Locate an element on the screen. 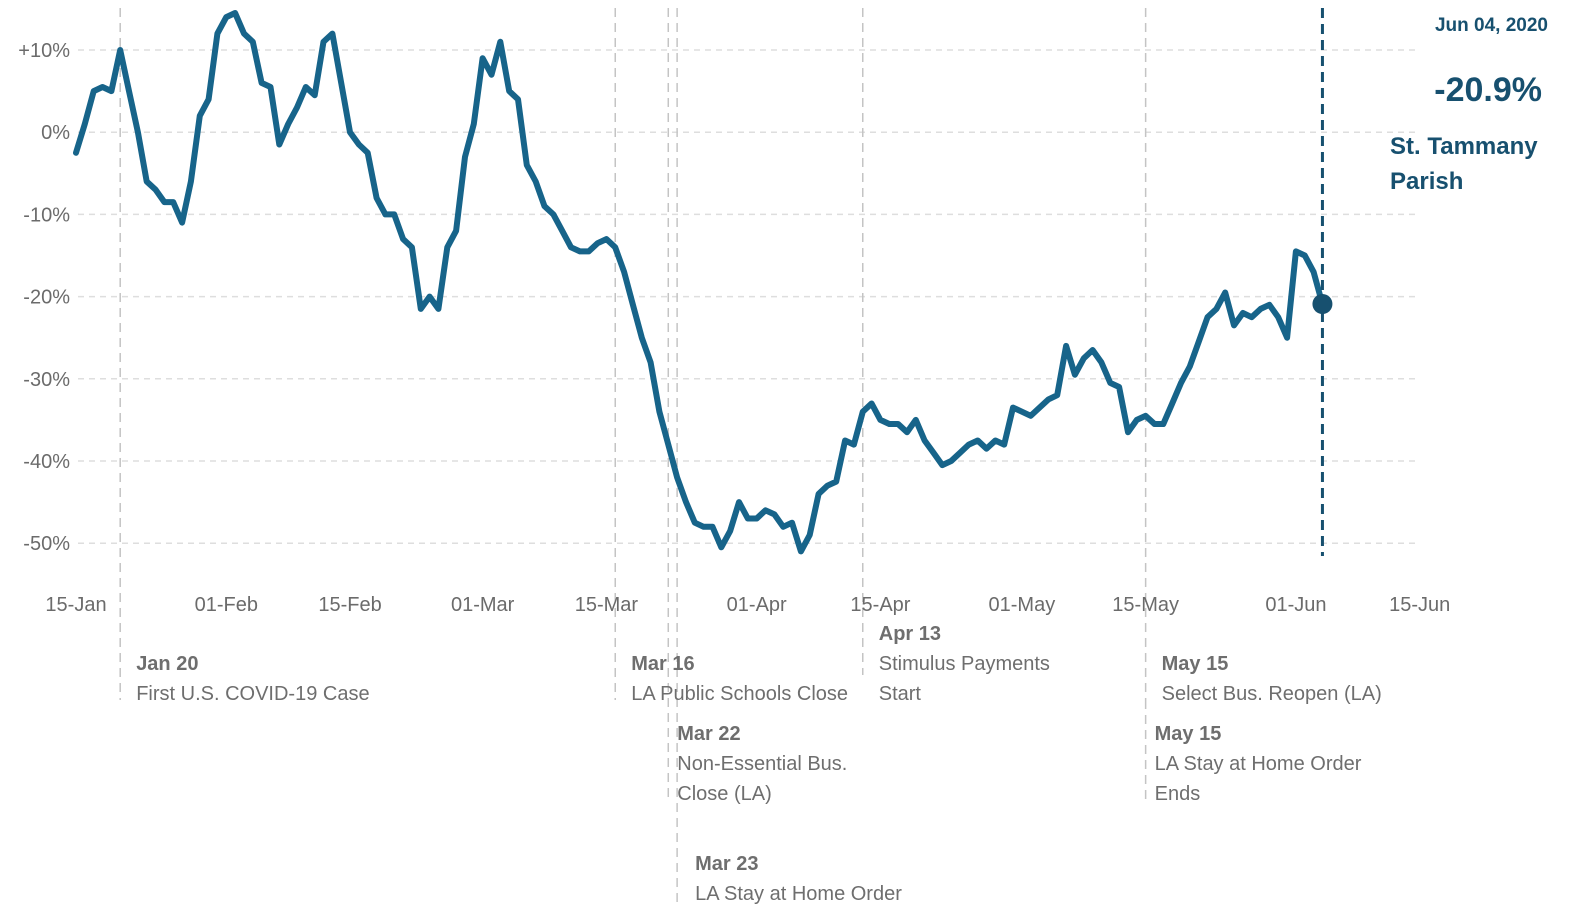  y-tick-label: +10% is located at coordinates (44, 51).